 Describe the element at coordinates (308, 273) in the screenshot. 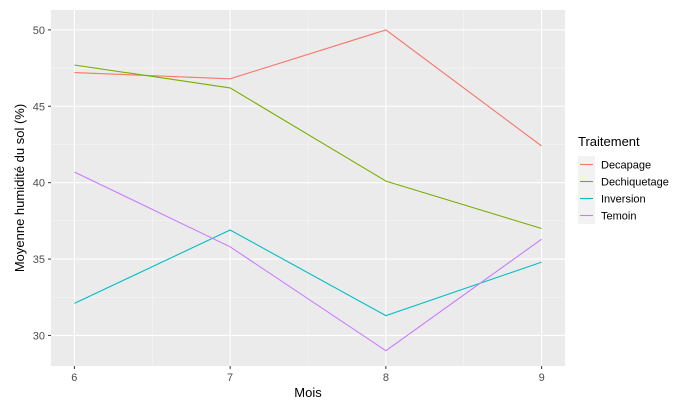

I see `series-line-inversion` at that location.